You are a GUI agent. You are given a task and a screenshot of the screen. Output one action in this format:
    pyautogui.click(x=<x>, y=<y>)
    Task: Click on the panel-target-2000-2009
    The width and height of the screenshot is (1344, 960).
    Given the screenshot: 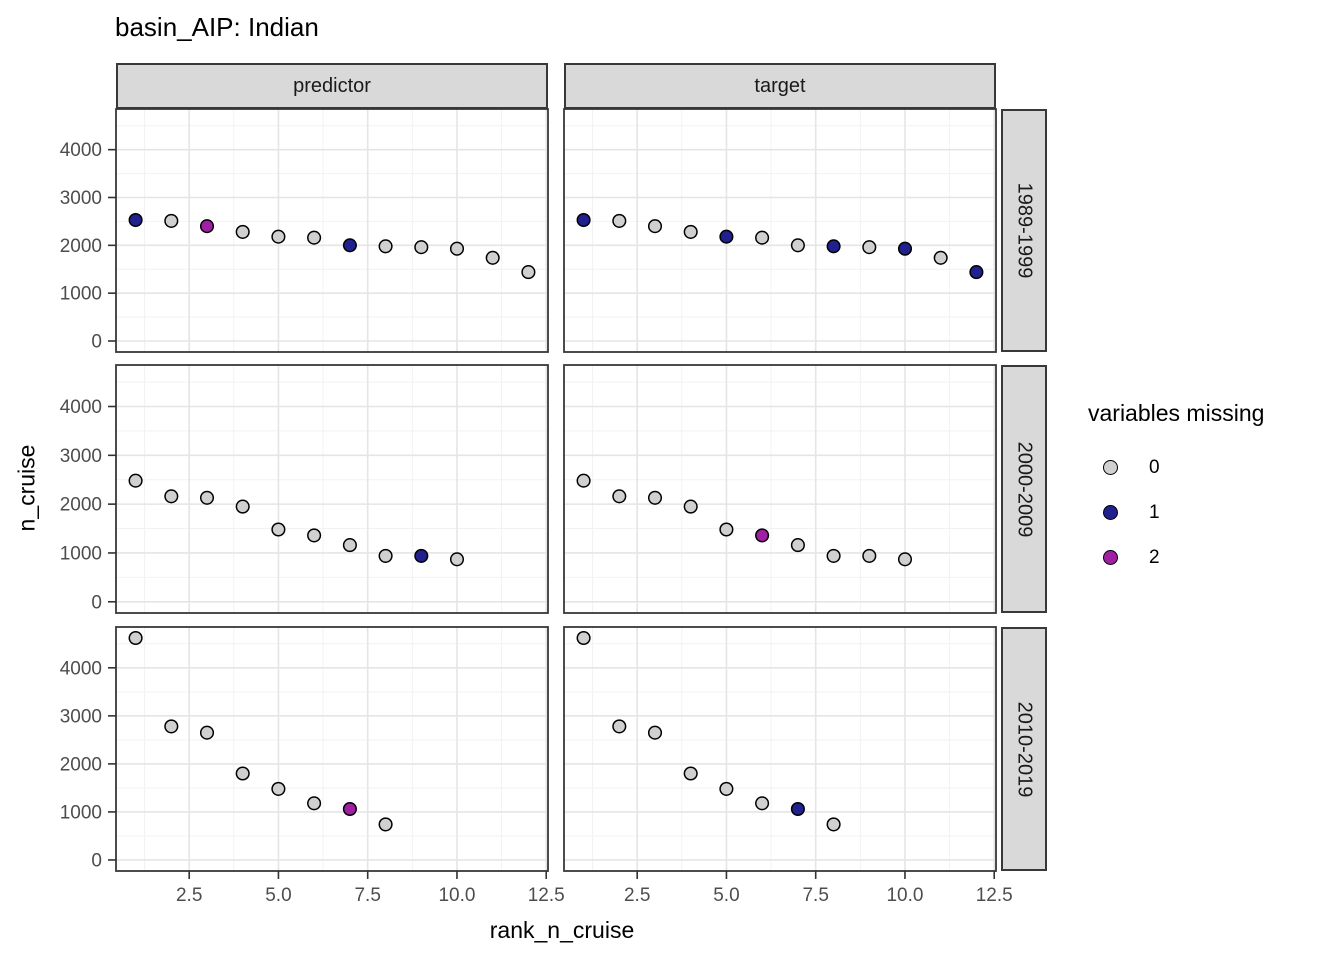 What is the action you would take?
    pyautogui.click(x=780, y=489)
    